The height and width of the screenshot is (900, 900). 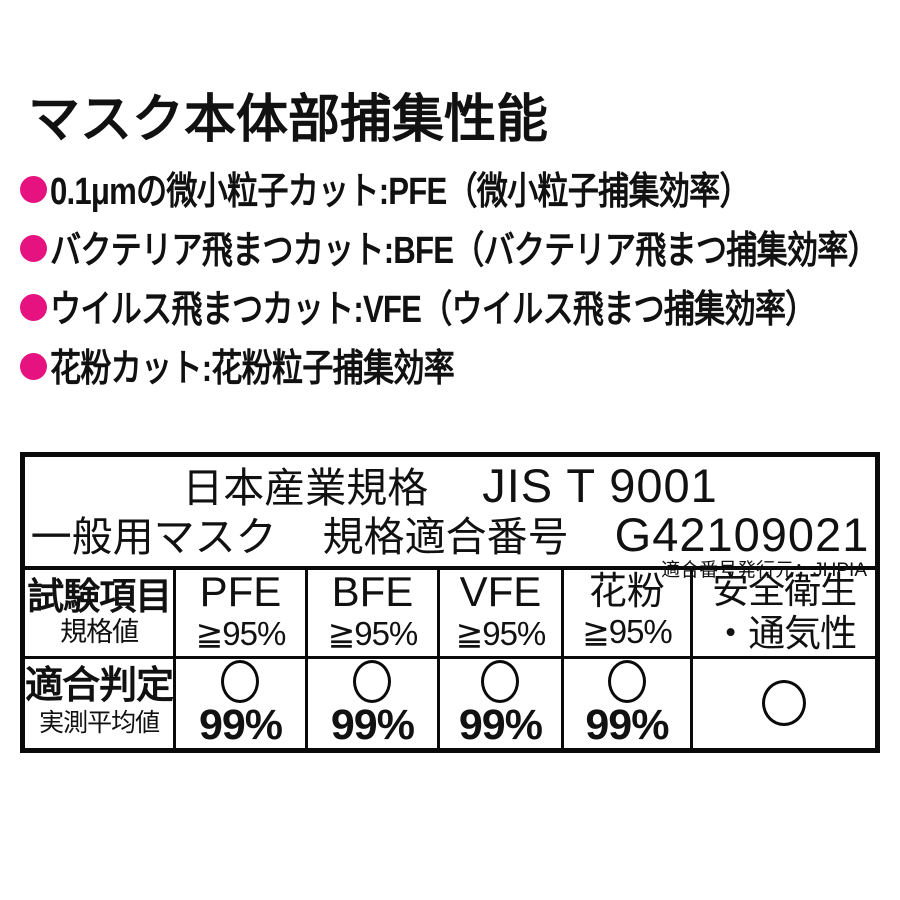 I want to click on table-cell-safety-header: 安全衛生 ・通気性, so click(x=782, y=613).